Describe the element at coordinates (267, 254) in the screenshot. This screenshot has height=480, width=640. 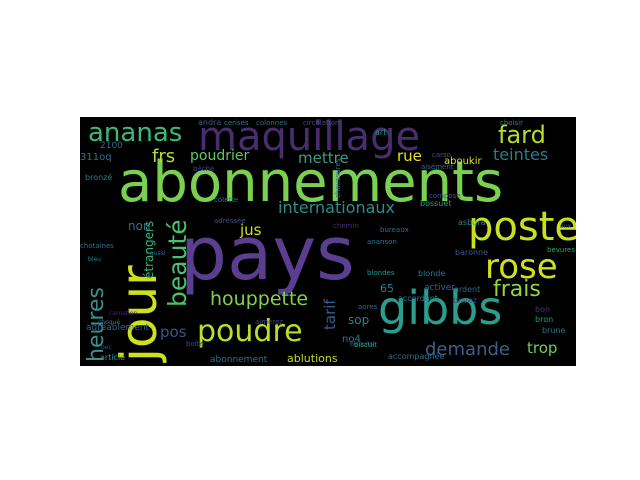
I see `cloud-word: pays` at that location.